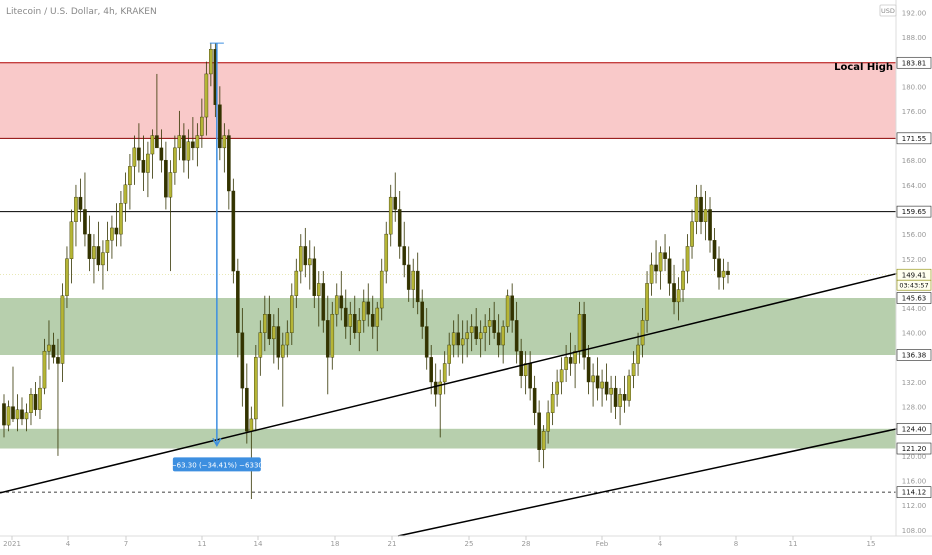 The height and width of the screenshot is (555, 932). Describe the element at coordinates (914, 309) in the screenshot. I see `y-tick-label: 144.00` at that location.